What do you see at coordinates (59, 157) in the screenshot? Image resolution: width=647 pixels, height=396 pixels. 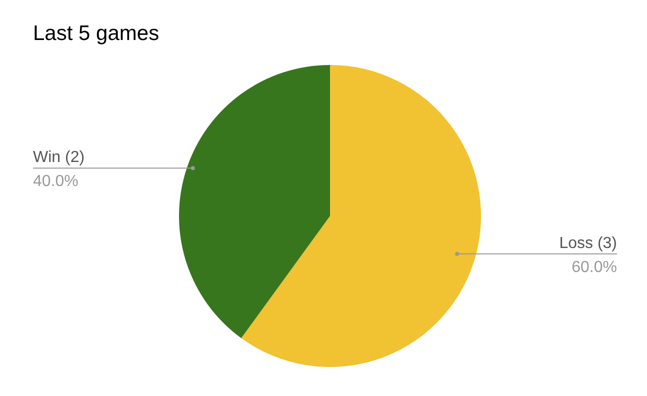 I see `slice-label: Win (2)` at bounding box center [59, 157].